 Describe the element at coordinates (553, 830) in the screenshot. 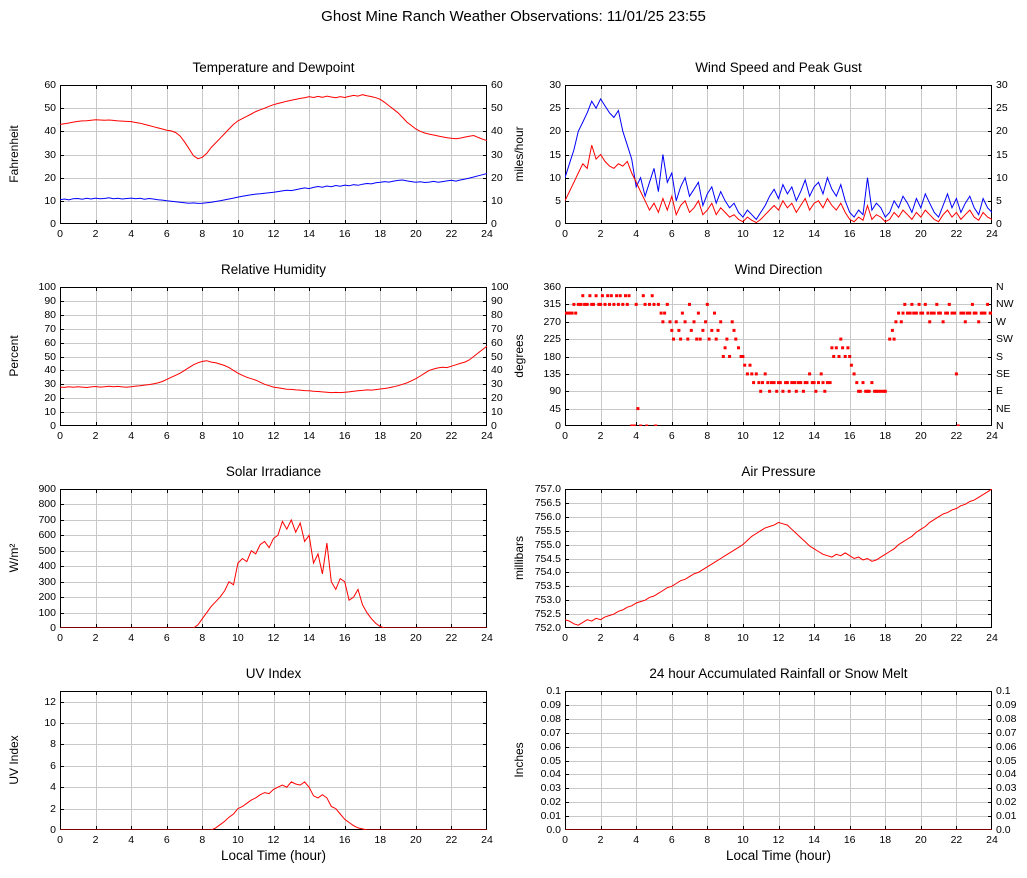

I see `y-tick-label: 0.0` at that location.